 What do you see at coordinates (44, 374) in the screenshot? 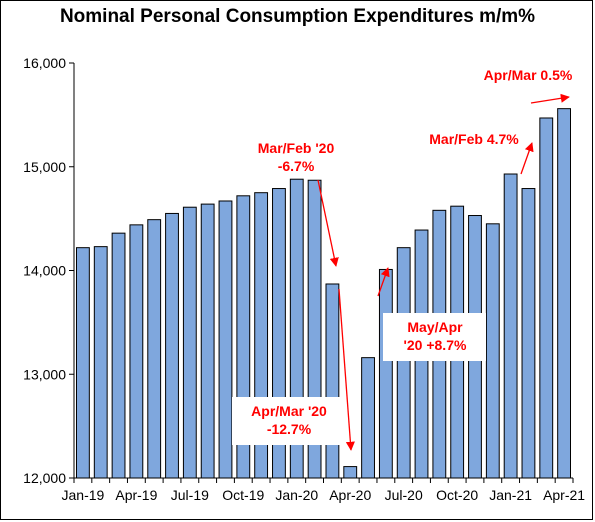
I see `y-tick-label: 13,000` at bounding box center [44, 374].